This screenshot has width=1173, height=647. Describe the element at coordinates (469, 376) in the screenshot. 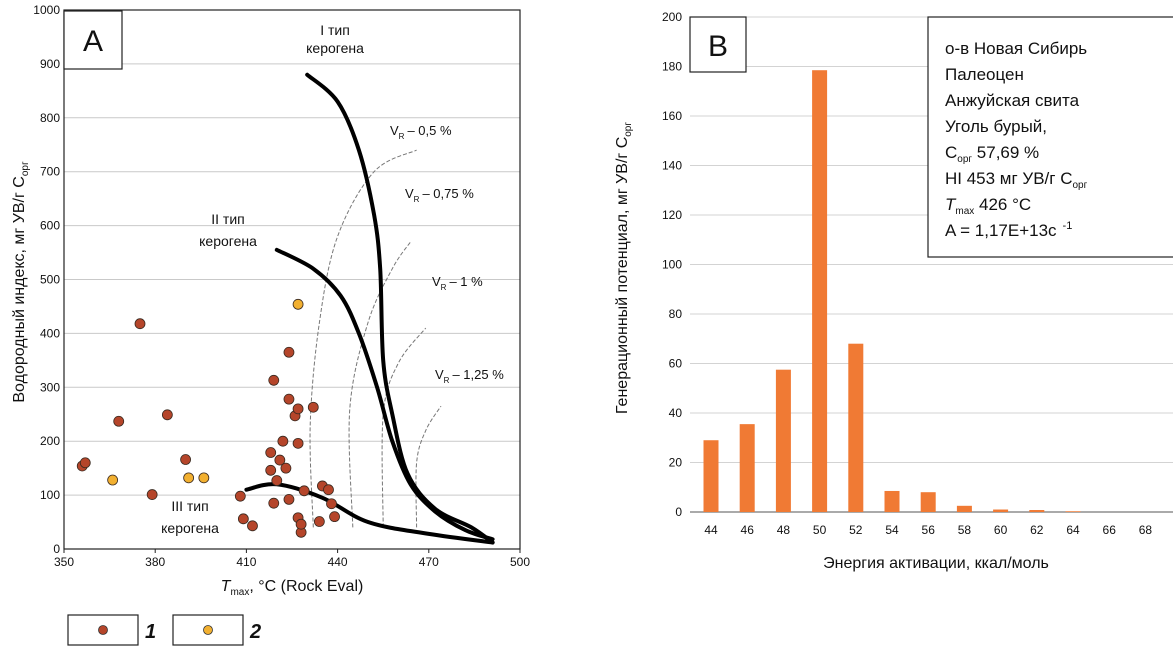

I see `isoline-label-1-25: VR – 1,25 %` at that location.